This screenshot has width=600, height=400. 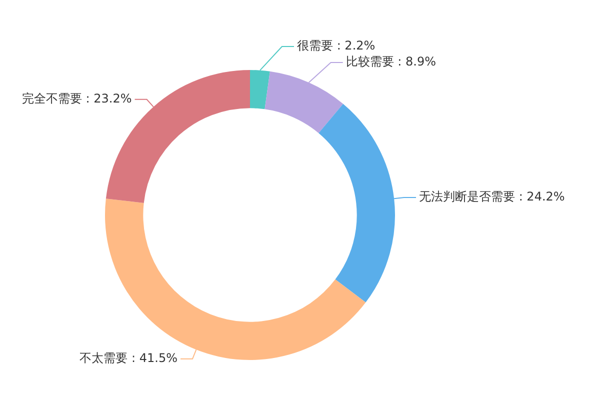 What do you see at coordinates (77, 99) in the screenshot?
I see `slice-label: 完全不需要 : 23.2%` at bounding box center [77, 99].